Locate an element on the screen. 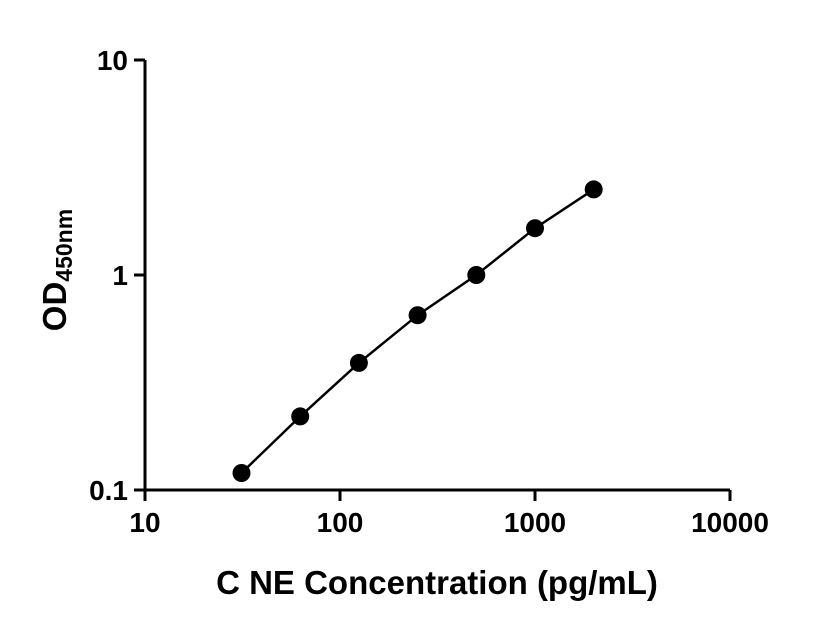  x-axis-title: C NE Concentration (pg/mL) is located at coordinates (437, 582).